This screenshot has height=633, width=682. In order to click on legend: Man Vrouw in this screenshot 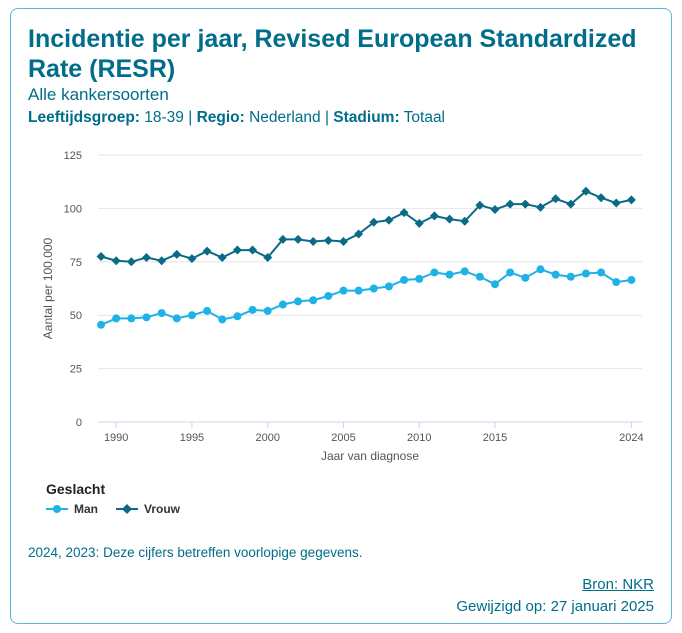, I will do `click(113, 509)`.